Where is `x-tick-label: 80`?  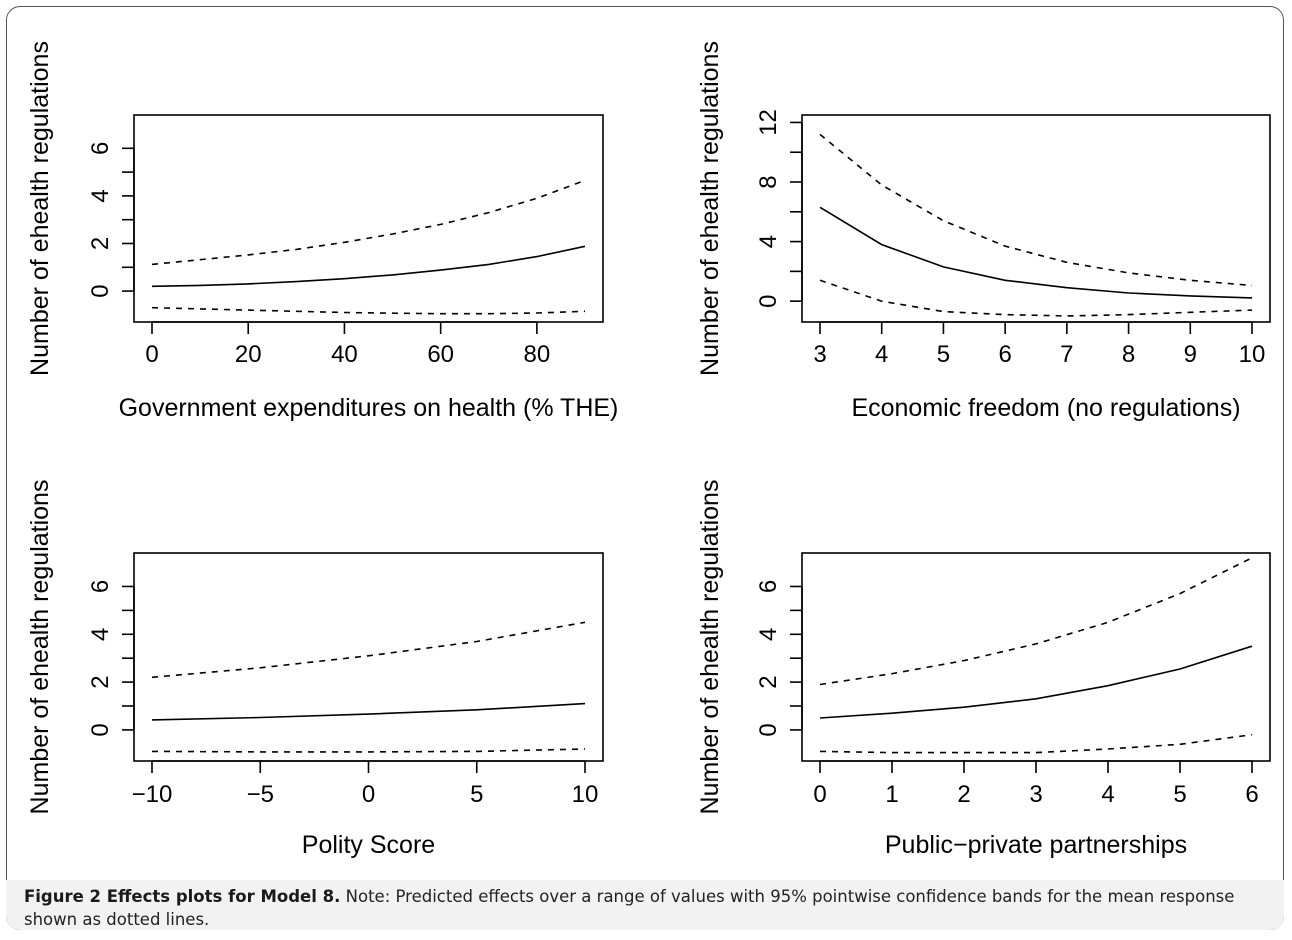
x-tick-label: 80 is located at coordinates (537, 354).